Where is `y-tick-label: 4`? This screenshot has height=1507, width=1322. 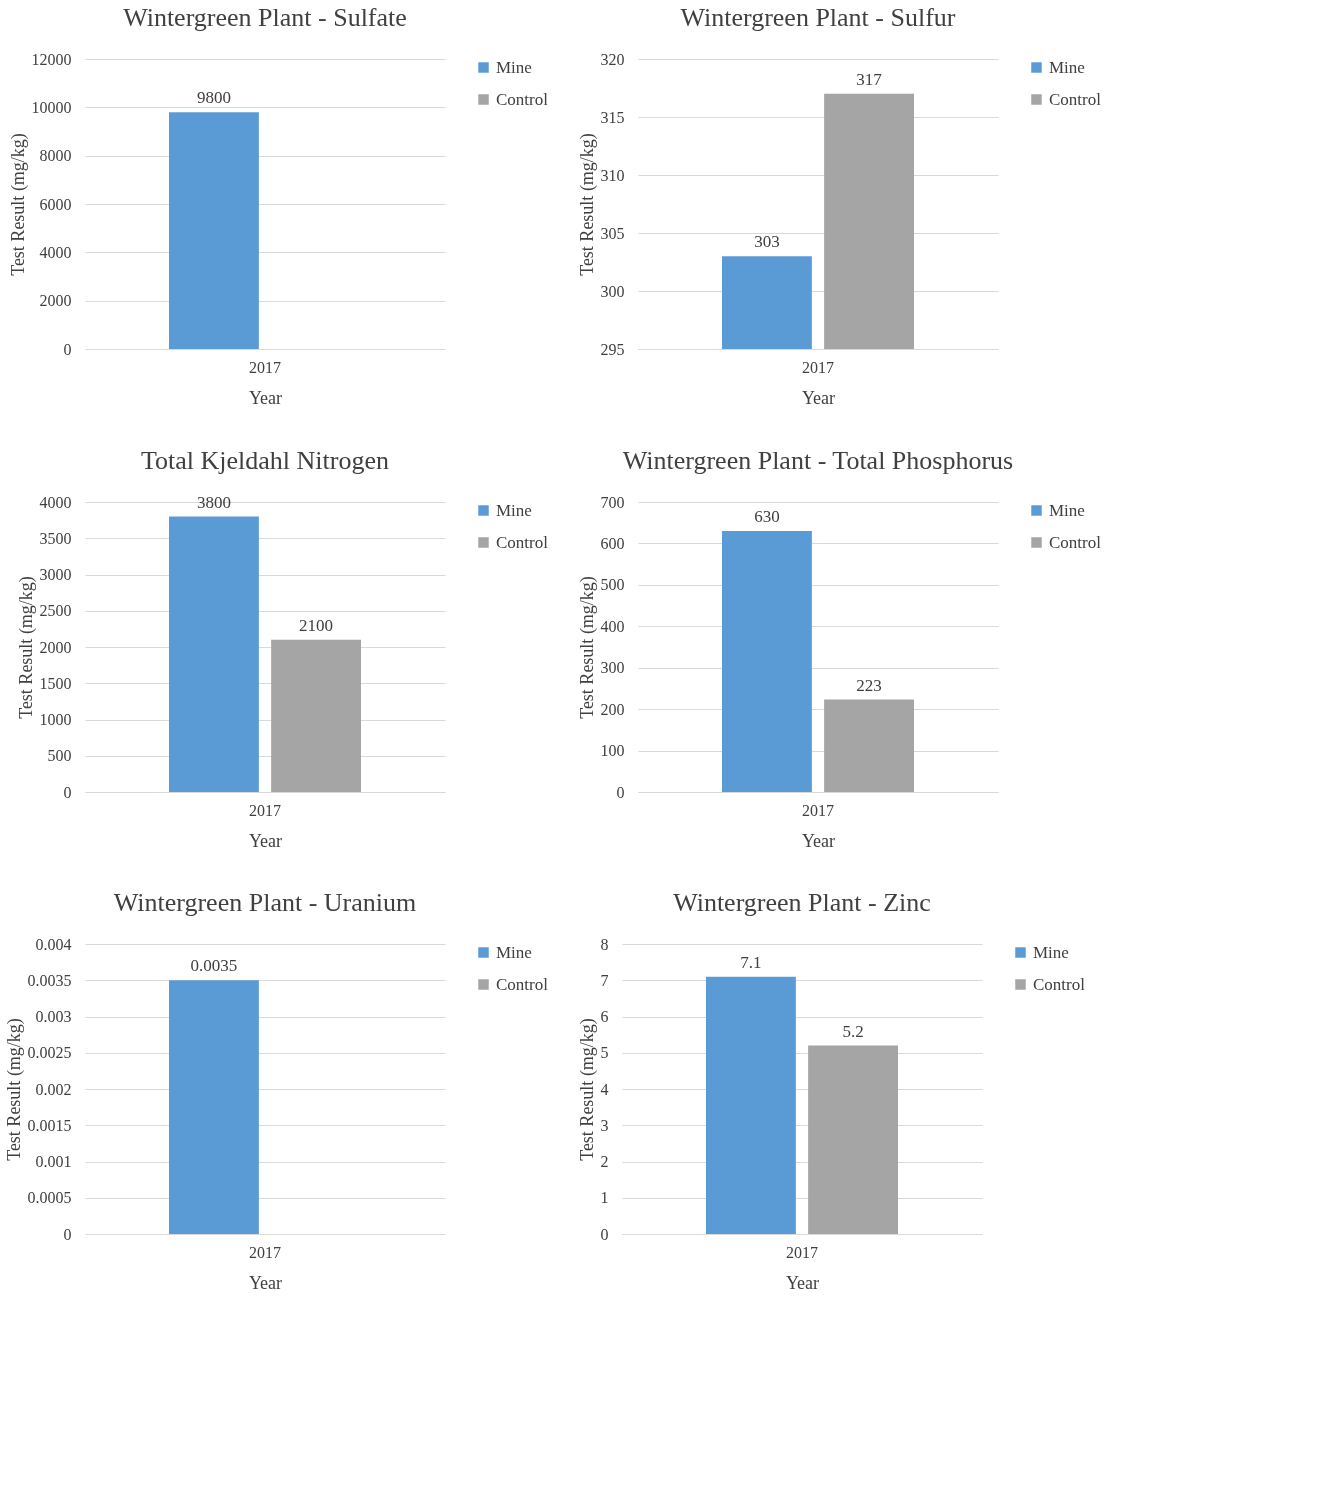
y-tick-label: 4 is located at coordinates (604, 1089).